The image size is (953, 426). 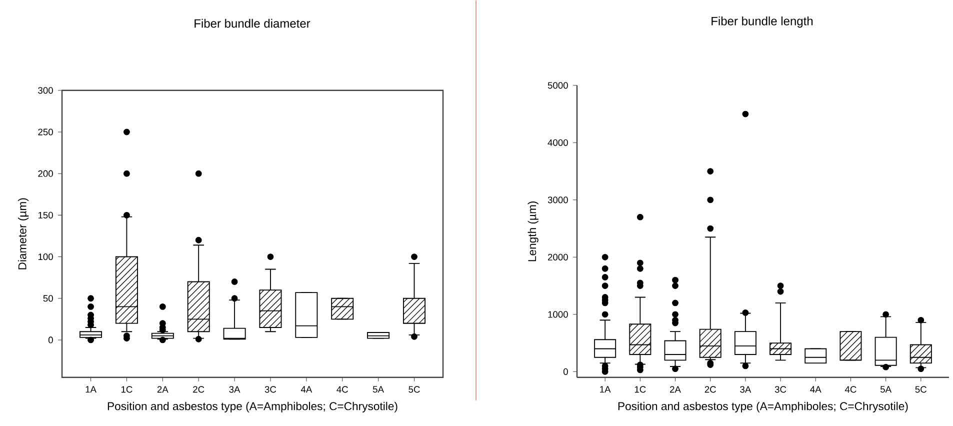 I want to click on chart-title: Fiber bundle diameter, so click(x=252, y=23).